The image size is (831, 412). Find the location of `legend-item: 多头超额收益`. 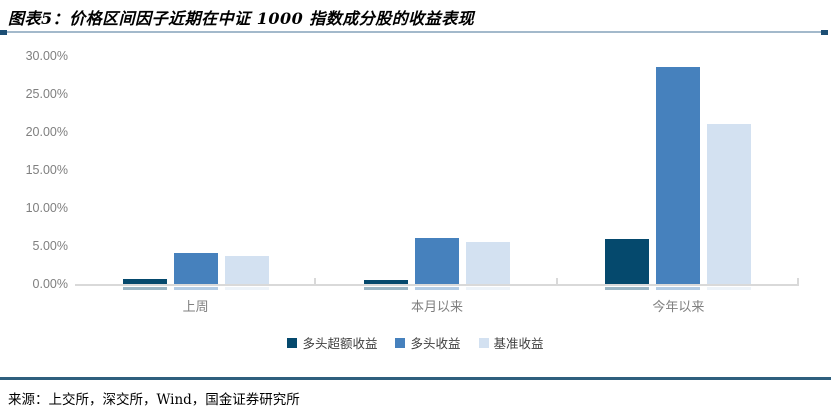

legend-item: 多头超额收益 is located at coordinates (332, 342).